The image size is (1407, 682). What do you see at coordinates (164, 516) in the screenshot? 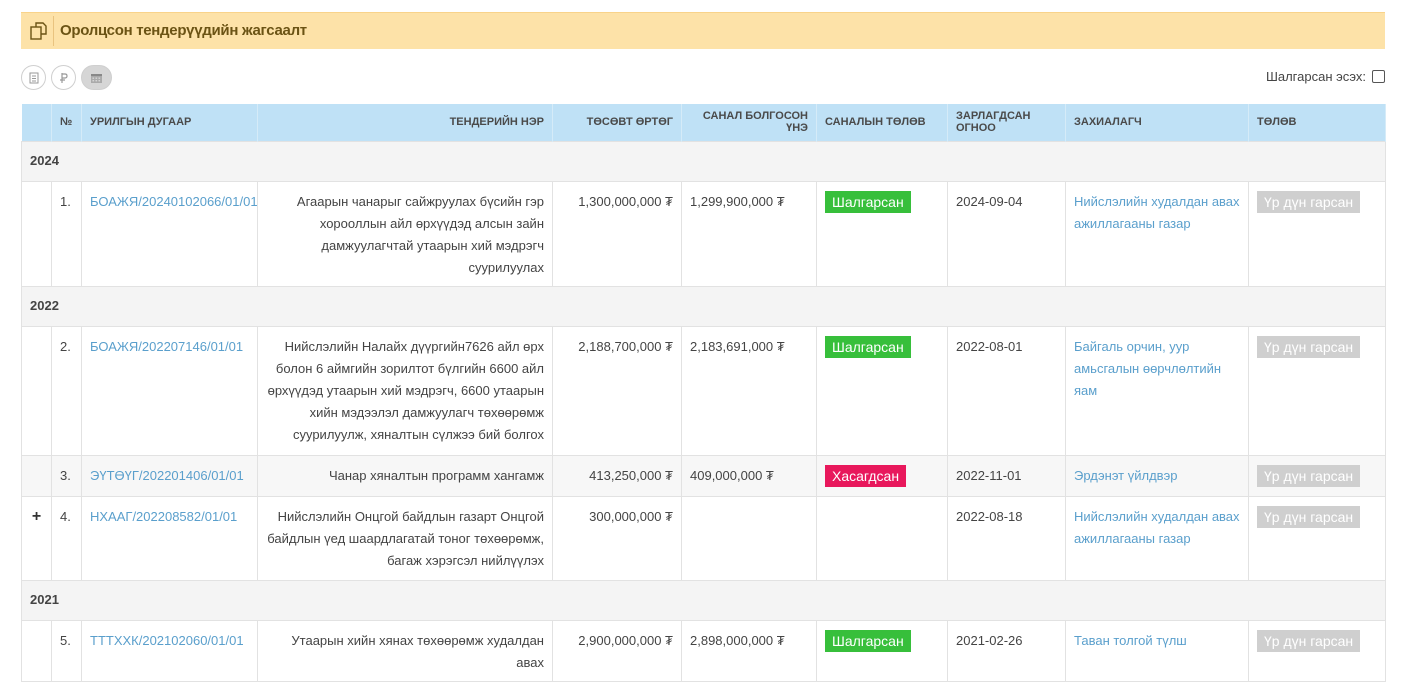
I see `tender-code-link: НХААГ/202208582/01/01` at bounding box center [164, 516].